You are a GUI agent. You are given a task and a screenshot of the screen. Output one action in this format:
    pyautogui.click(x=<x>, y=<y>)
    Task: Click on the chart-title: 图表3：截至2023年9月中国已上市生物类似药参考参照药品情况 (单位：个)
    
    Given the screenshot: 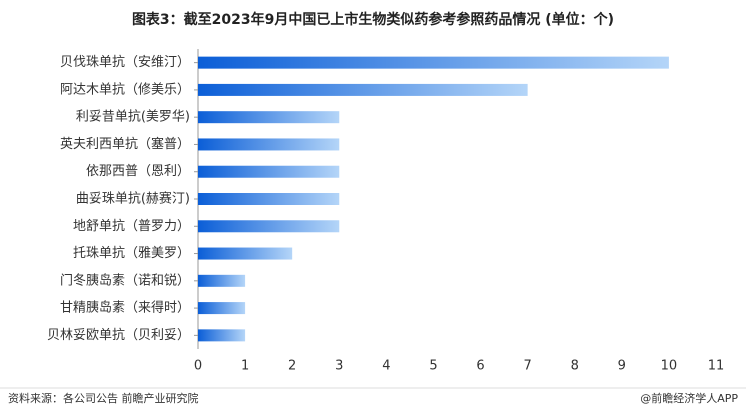 What is the action you would take?
    pyautogui.click(x=373, y=19)
    